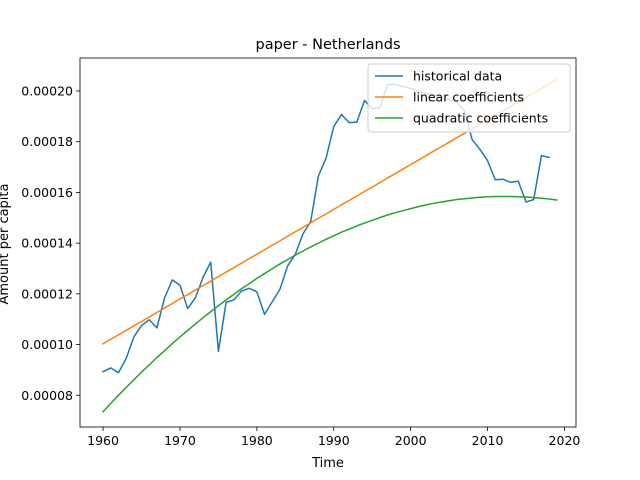 The image size is (640, 480). What do you see at coordinates (411, 440) in the screenshot?
I see `x-tick-label: 2000` at bounding box center [411, 440].